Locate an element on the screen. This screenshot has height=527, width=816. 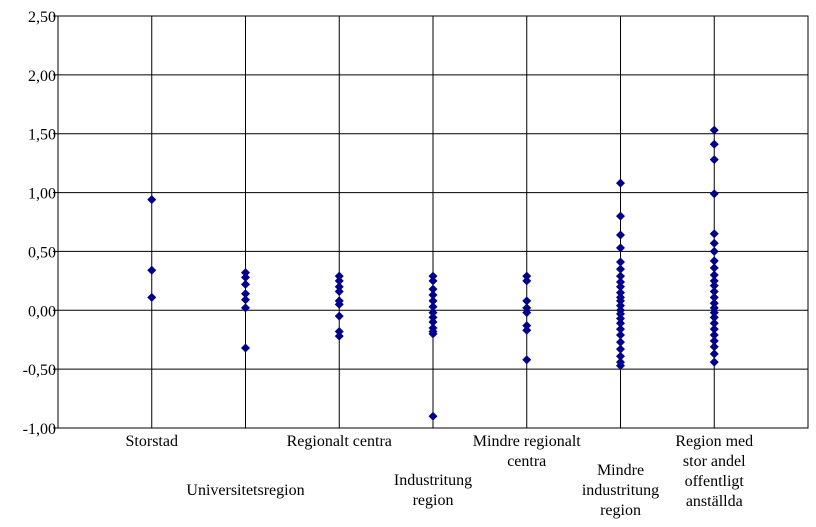
y-tick-label: -0,50 is located at coordinates (39, 370).